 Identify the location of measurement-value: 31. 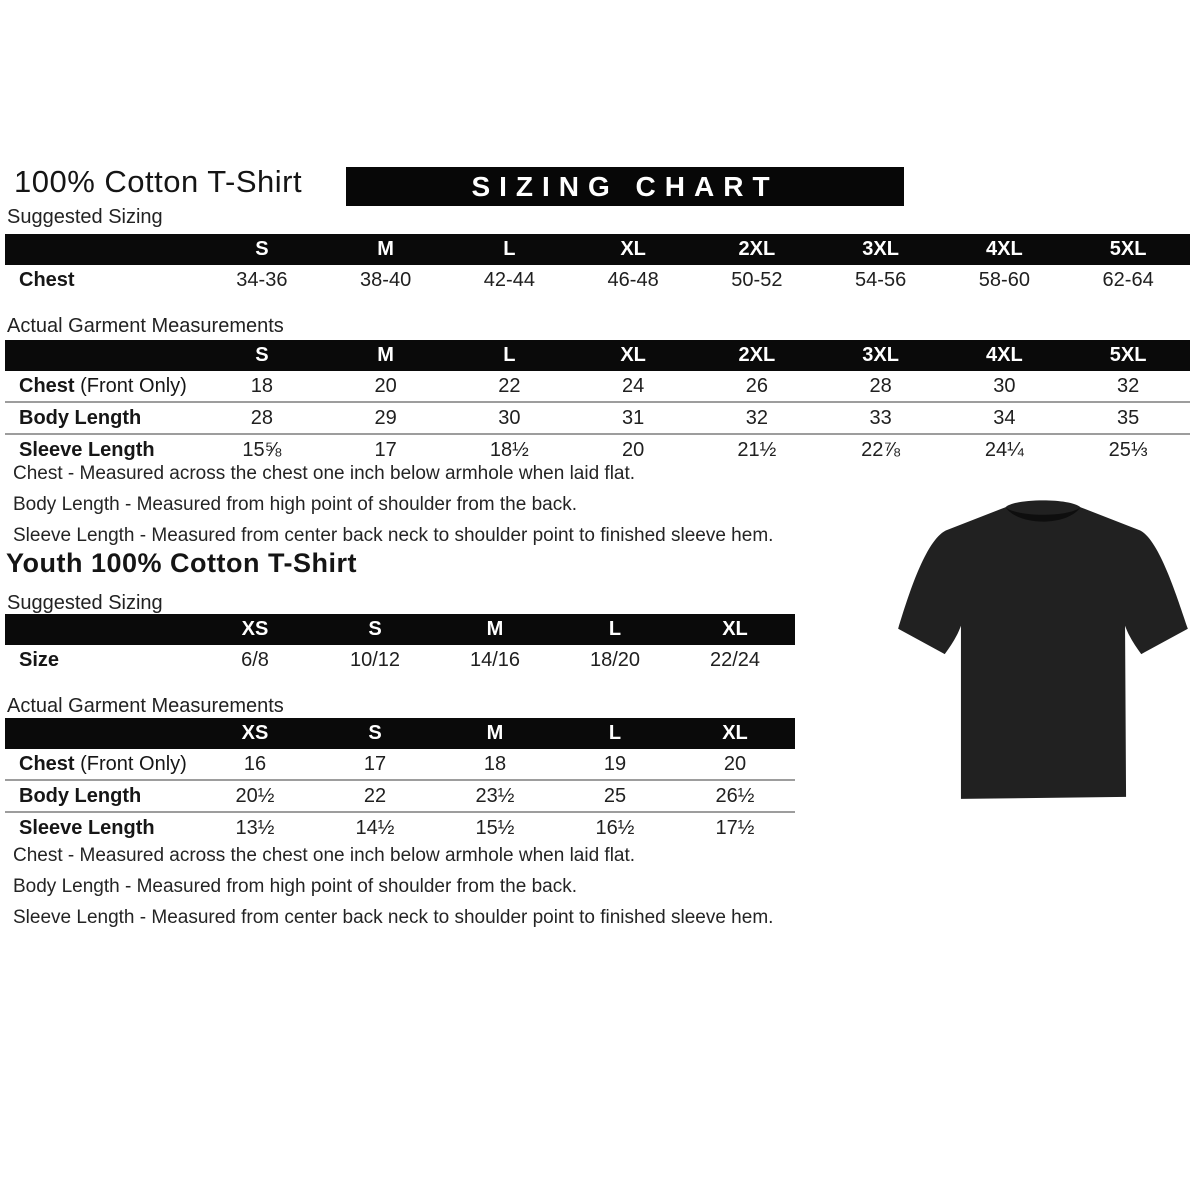
(633, 417).